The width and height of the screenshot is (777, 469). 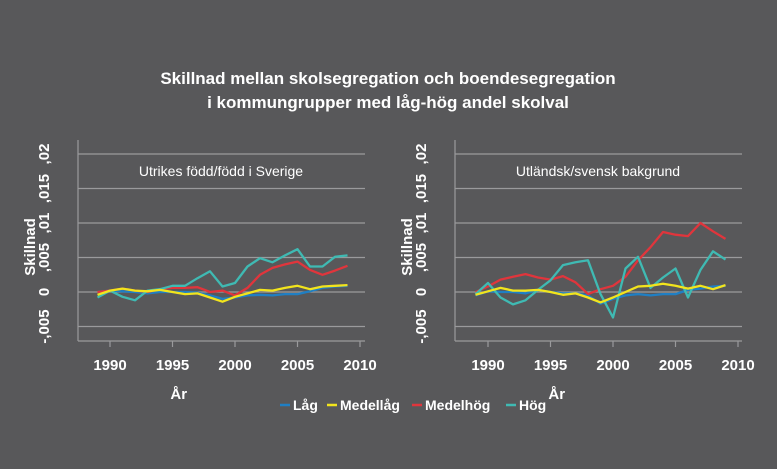 What do you see at coordinates (457, 405) in the screenshot?
I see `legend-label: Medelhög` at bounding box center [457, 405].